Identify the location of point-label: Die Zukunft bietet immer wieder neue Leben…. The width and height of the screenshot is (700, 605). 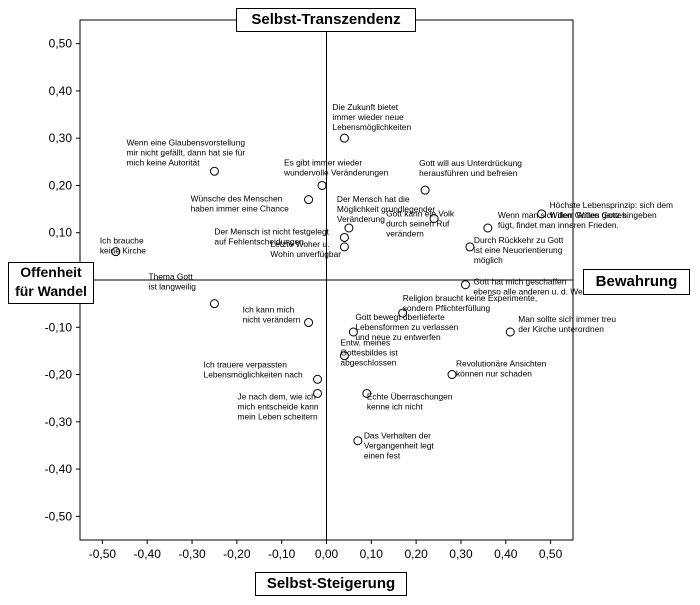
(371, 117).